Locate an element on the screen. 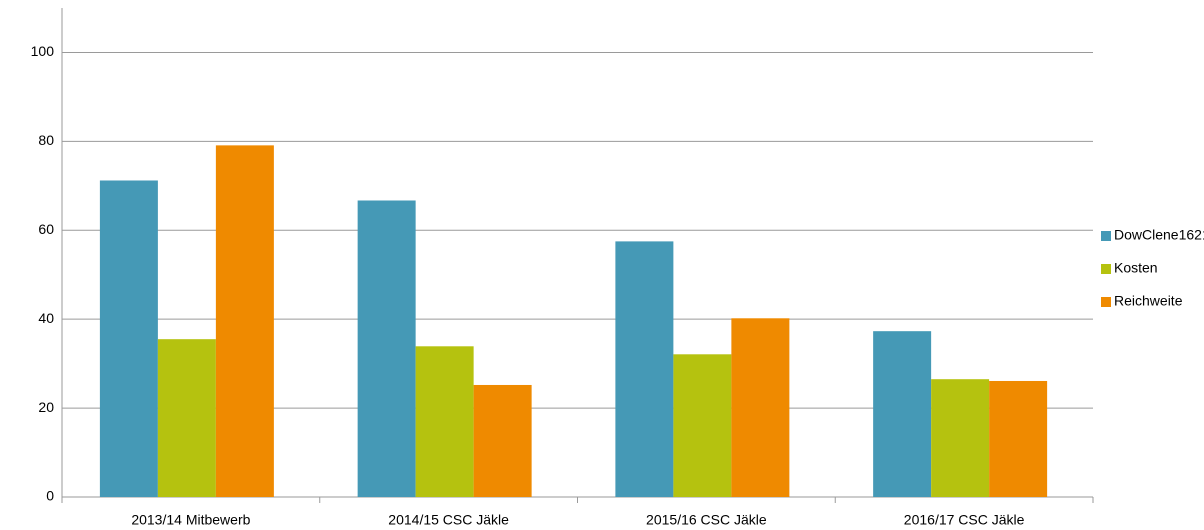 The height and width of the screenshot is (530, 1204). x-tick-label: 2016/17 CSC Jäkle is located at coordinates (964, 520).